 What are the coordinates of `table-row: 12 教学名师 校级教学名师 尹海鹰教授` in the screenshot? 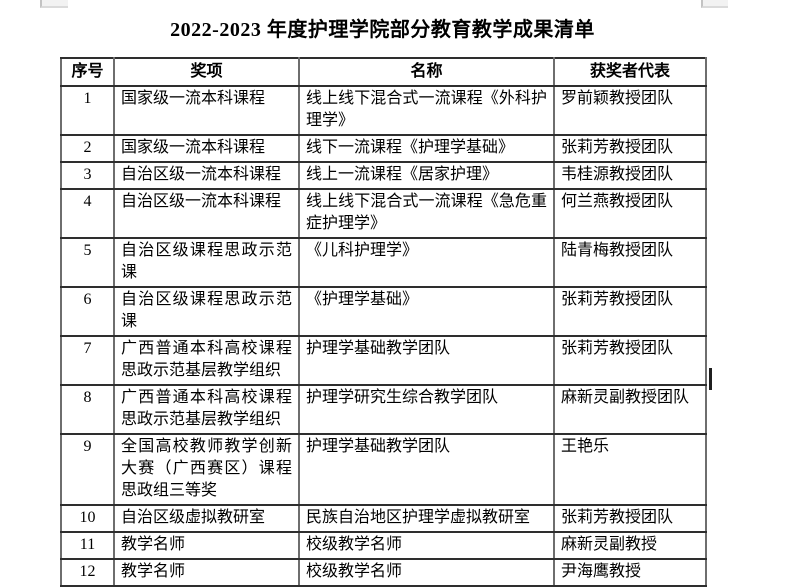 It's located at (383, 572).